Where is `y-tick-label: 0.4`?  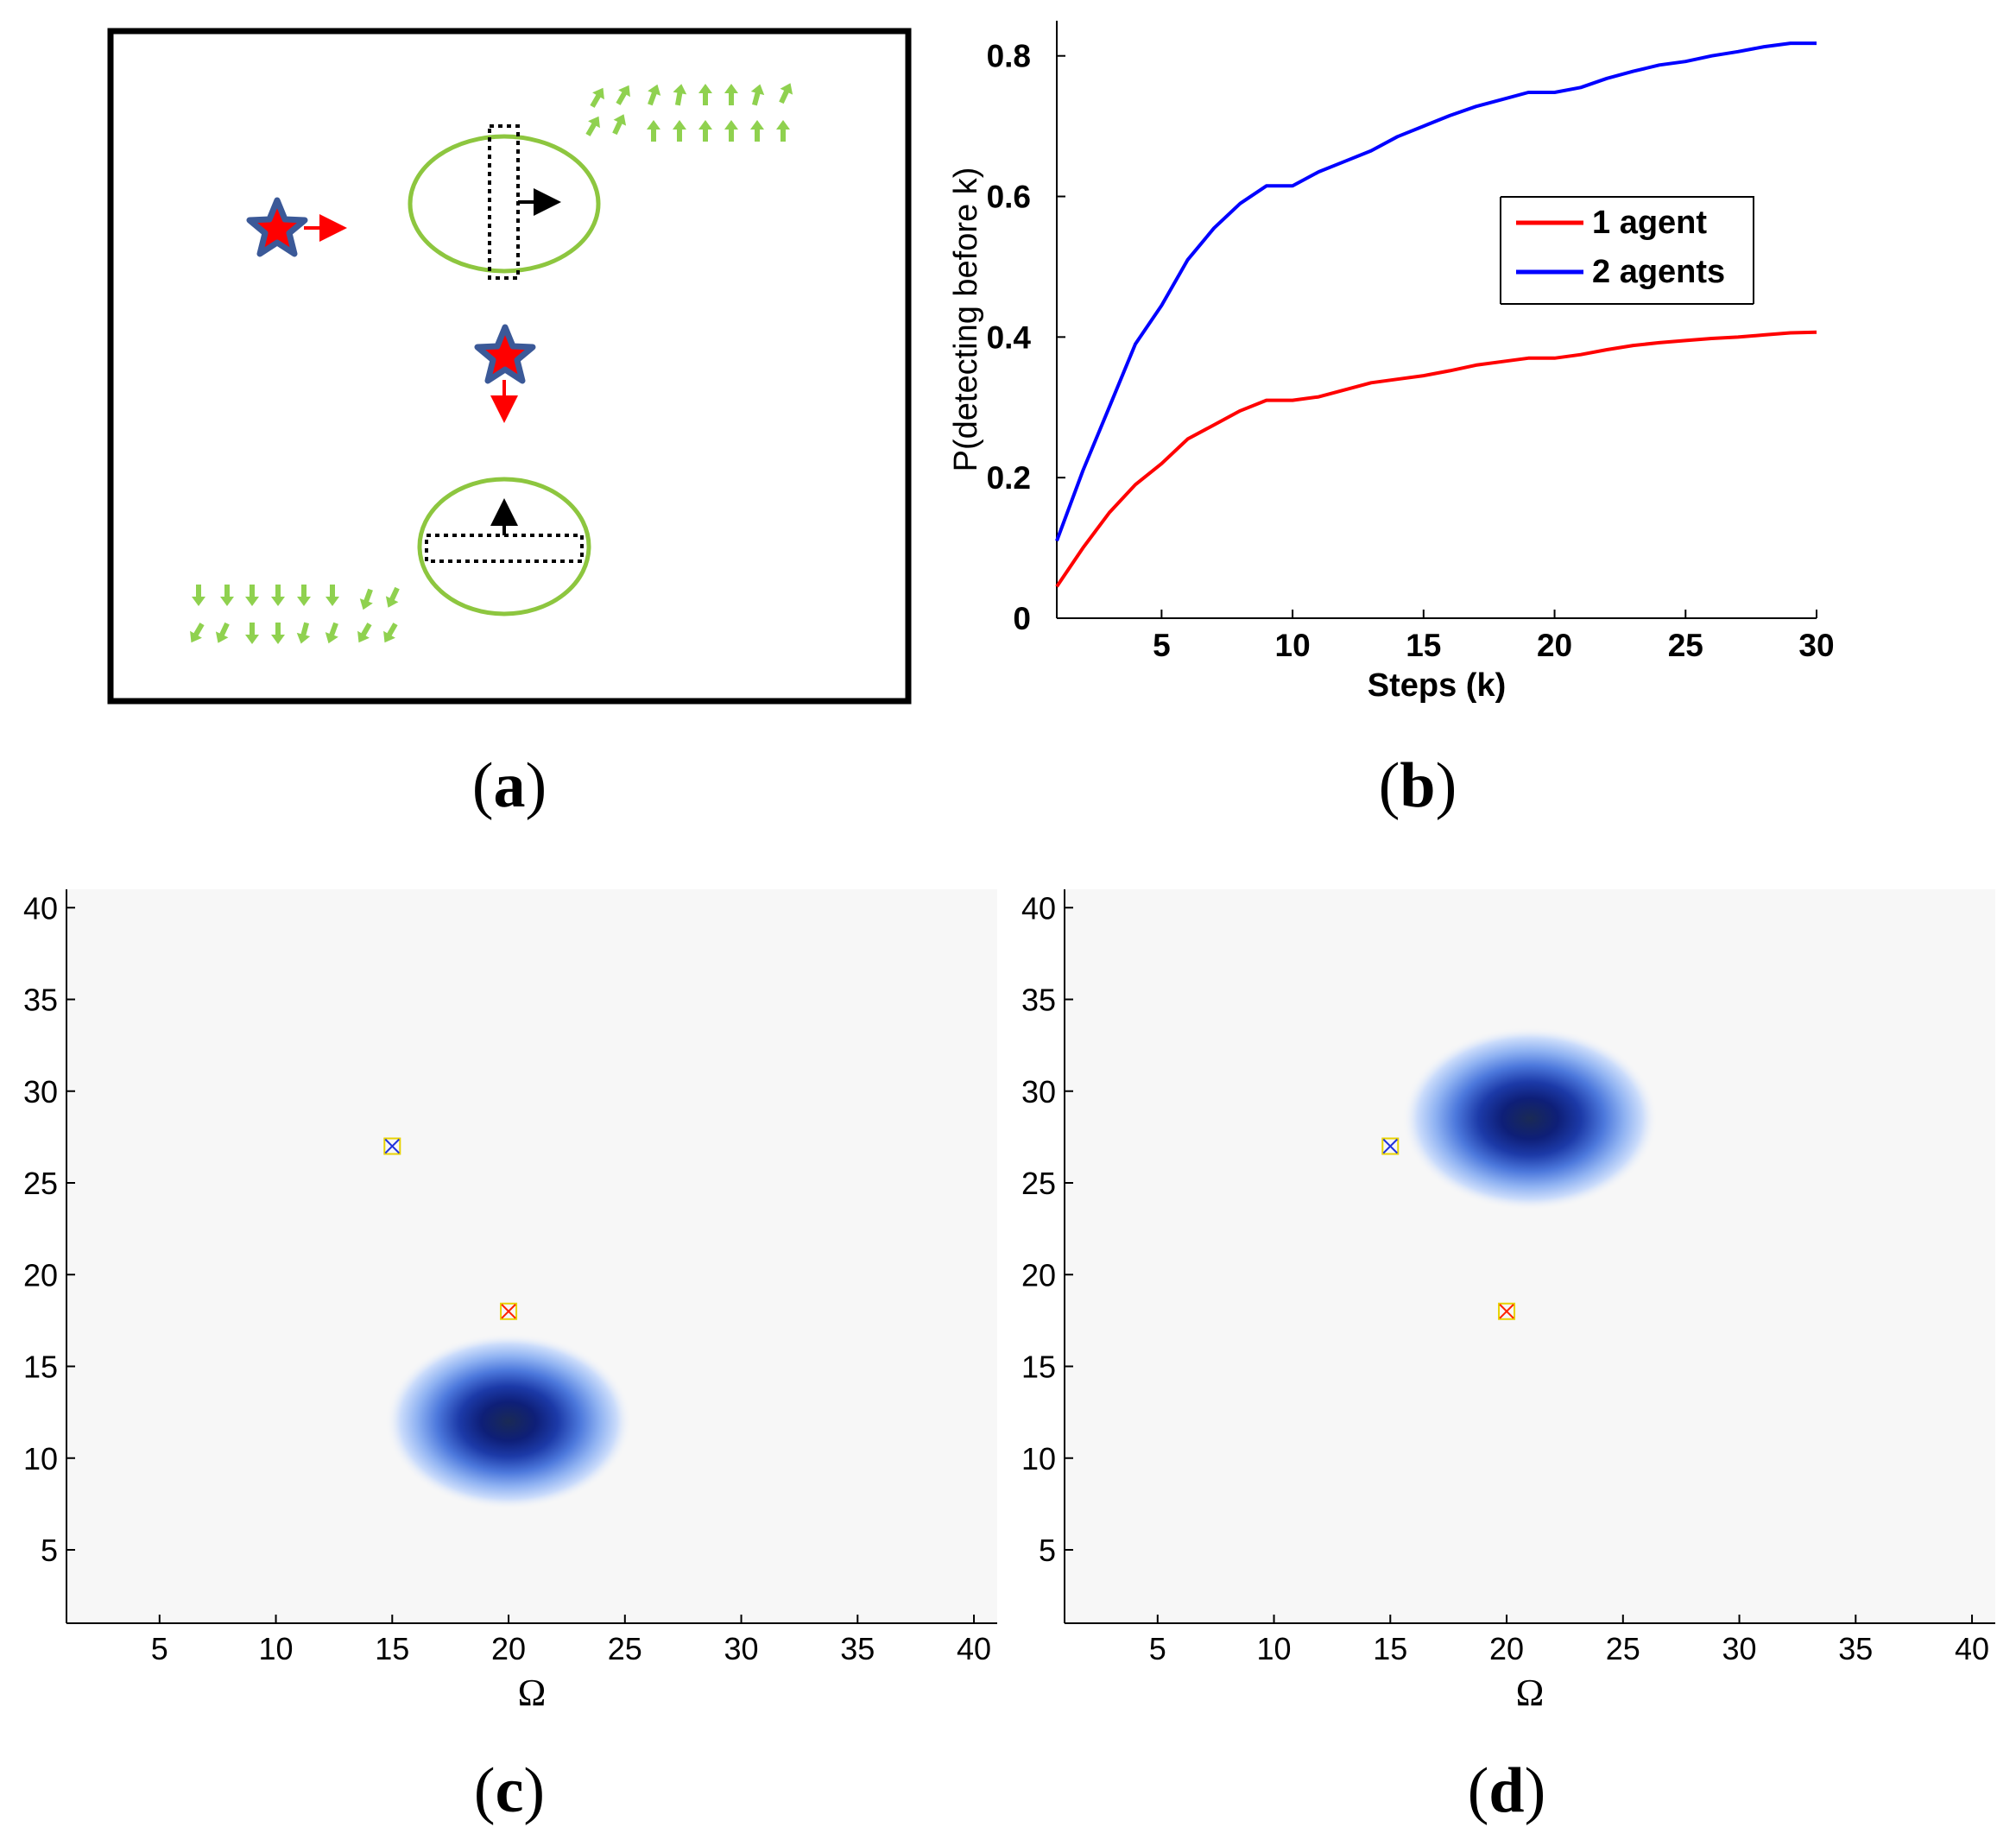 y-tick-label: 0.4 is located at coordinates (1009, 337).